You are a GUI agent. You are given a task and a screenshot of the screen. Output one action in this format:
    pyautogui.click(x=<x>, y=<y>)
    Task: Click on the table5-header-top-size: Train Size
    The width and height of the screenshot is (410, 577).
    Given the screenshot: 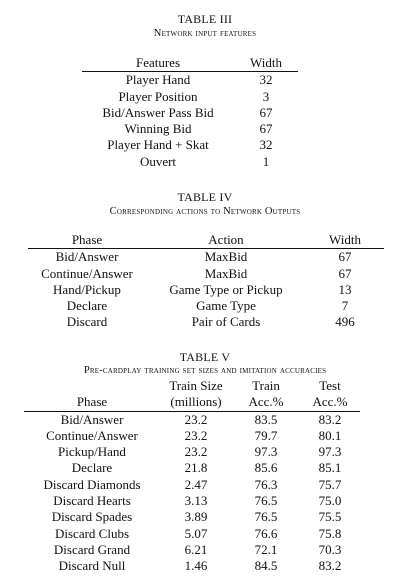 What is the action you would take?
    pyautogui.click(x=196, y=385)
    